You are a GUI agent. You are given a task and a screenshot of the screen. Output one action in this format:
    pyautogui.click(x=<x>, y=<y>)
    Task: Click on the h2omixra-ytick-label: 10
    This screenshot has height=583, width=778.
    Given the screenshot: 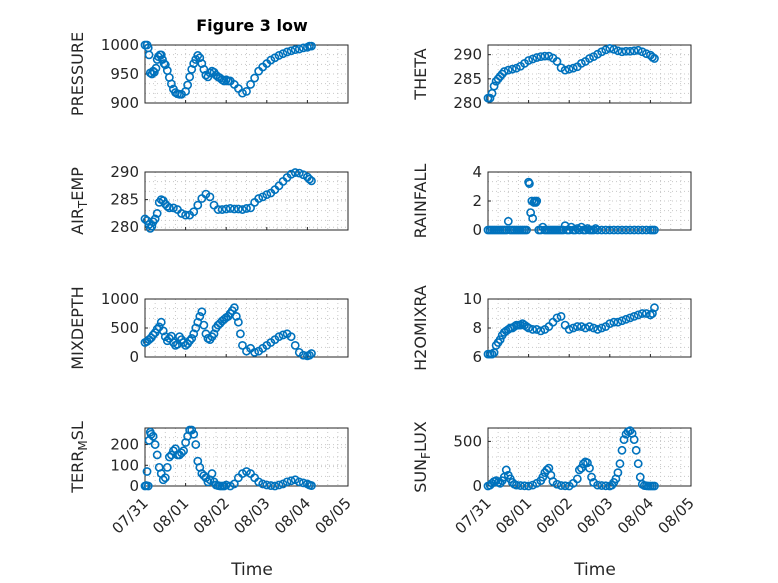 What is the action you would take?
    pyautogui.click(x=472, y=299)
    